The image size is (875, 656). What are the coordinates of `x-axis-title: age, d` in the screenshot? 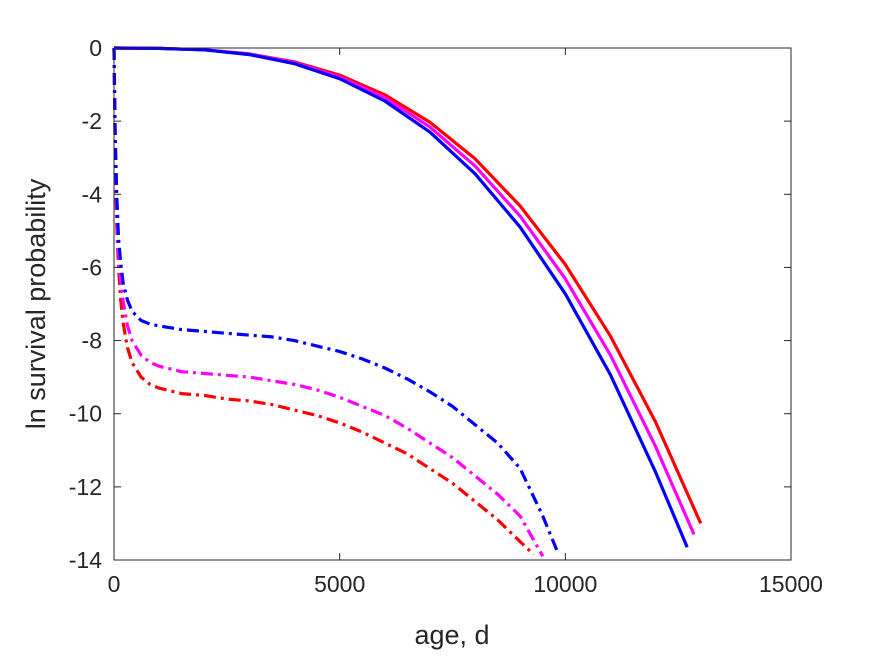 It's located at (451, 635).